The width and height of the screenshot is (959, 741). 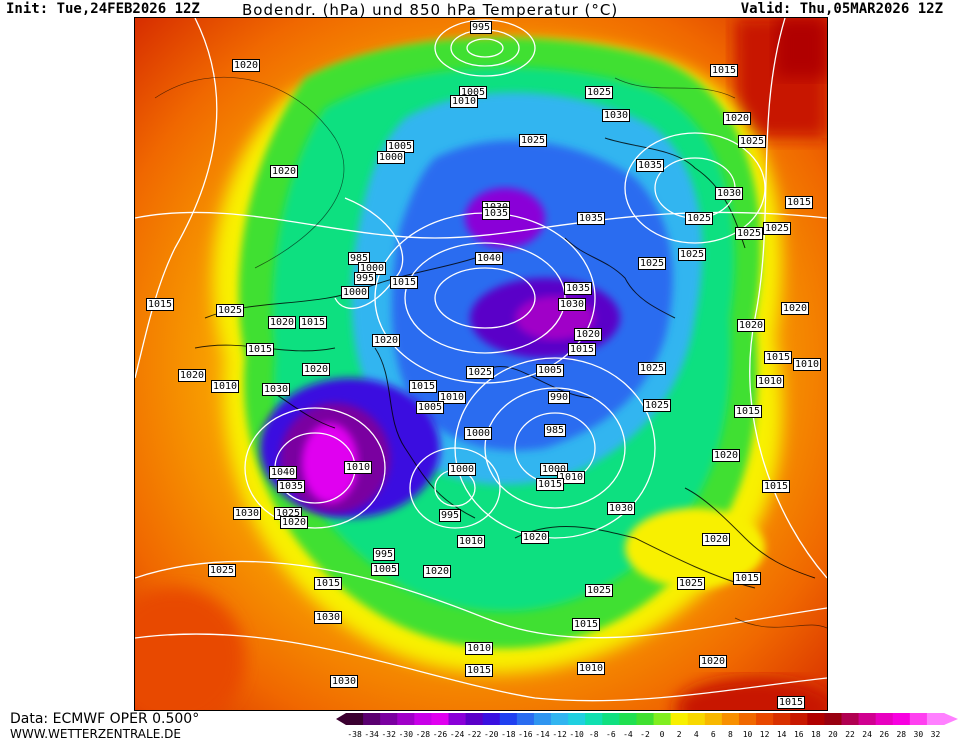 I want to click on colorbar-tick-label: 10, so click(x=748, y=734).